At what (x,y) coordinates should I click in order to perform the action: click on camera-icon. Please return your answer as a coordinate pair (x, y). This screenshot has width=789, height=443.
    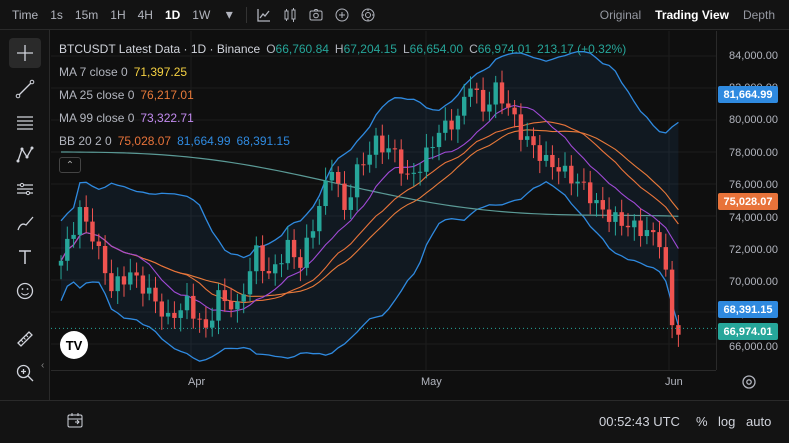
    Looking at the image, I should click on (316, 15).